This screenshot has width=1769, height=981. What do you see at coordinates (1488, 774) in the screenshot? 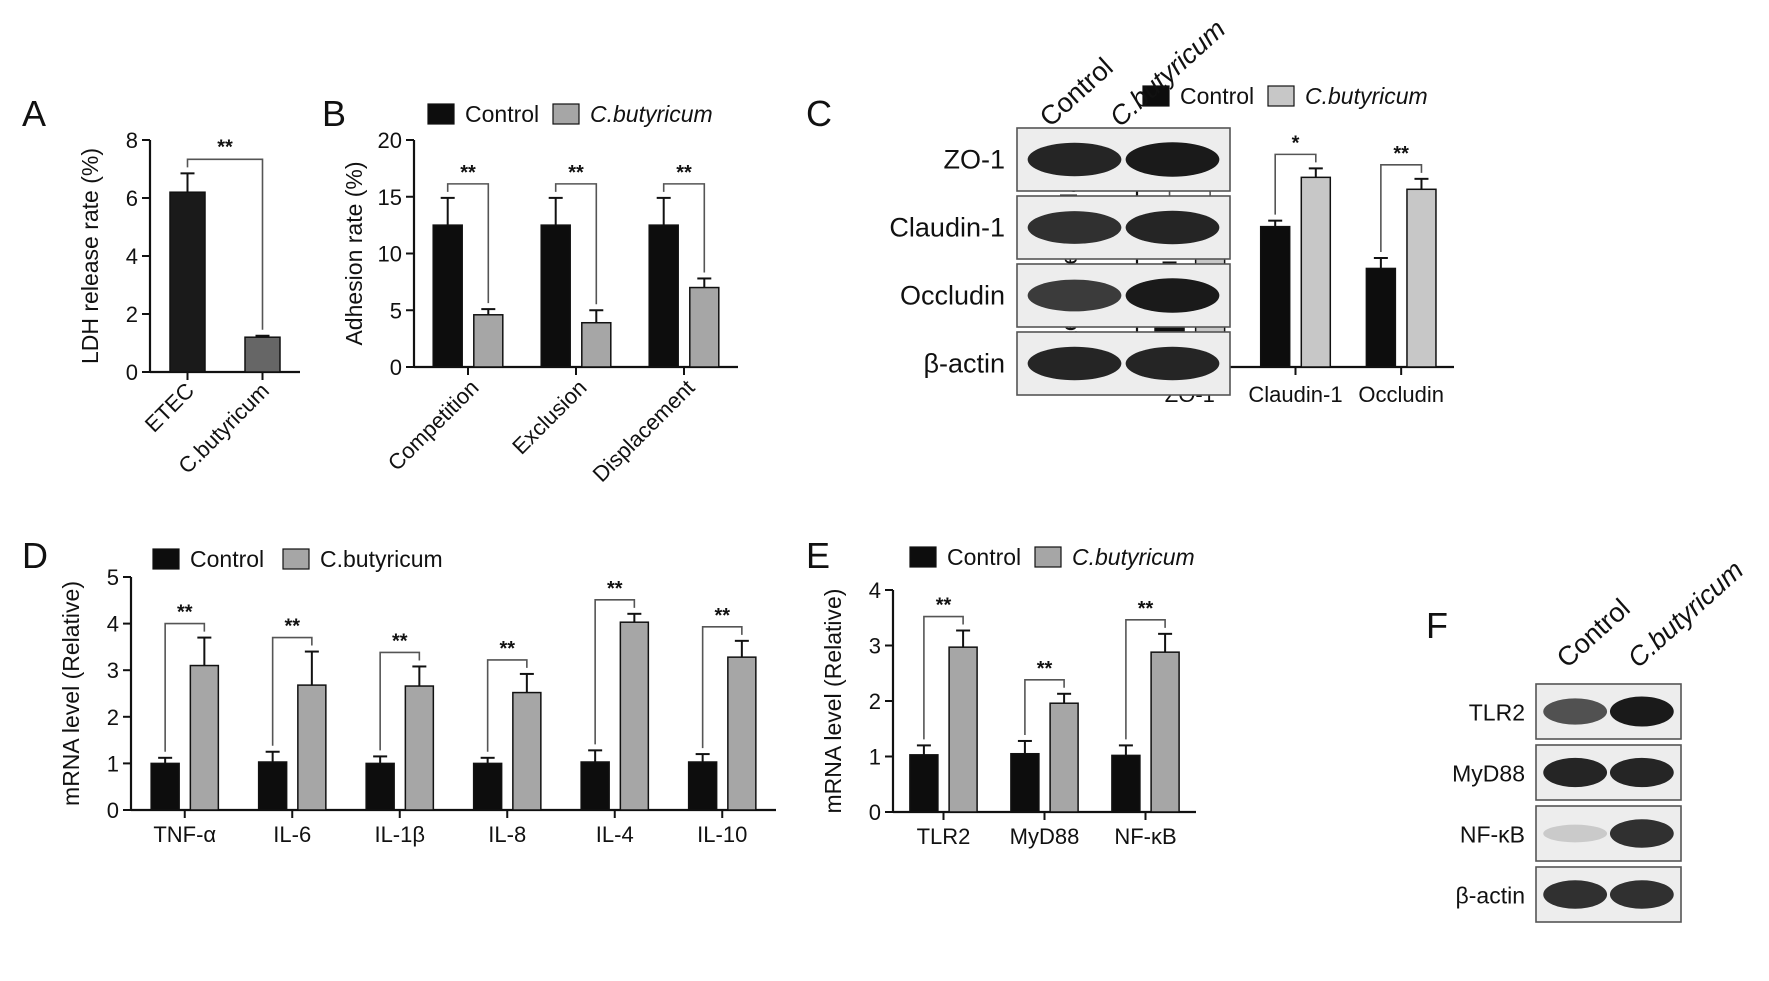
I see `blot-row-label: MyD88` at bounding box center [1488, 774].